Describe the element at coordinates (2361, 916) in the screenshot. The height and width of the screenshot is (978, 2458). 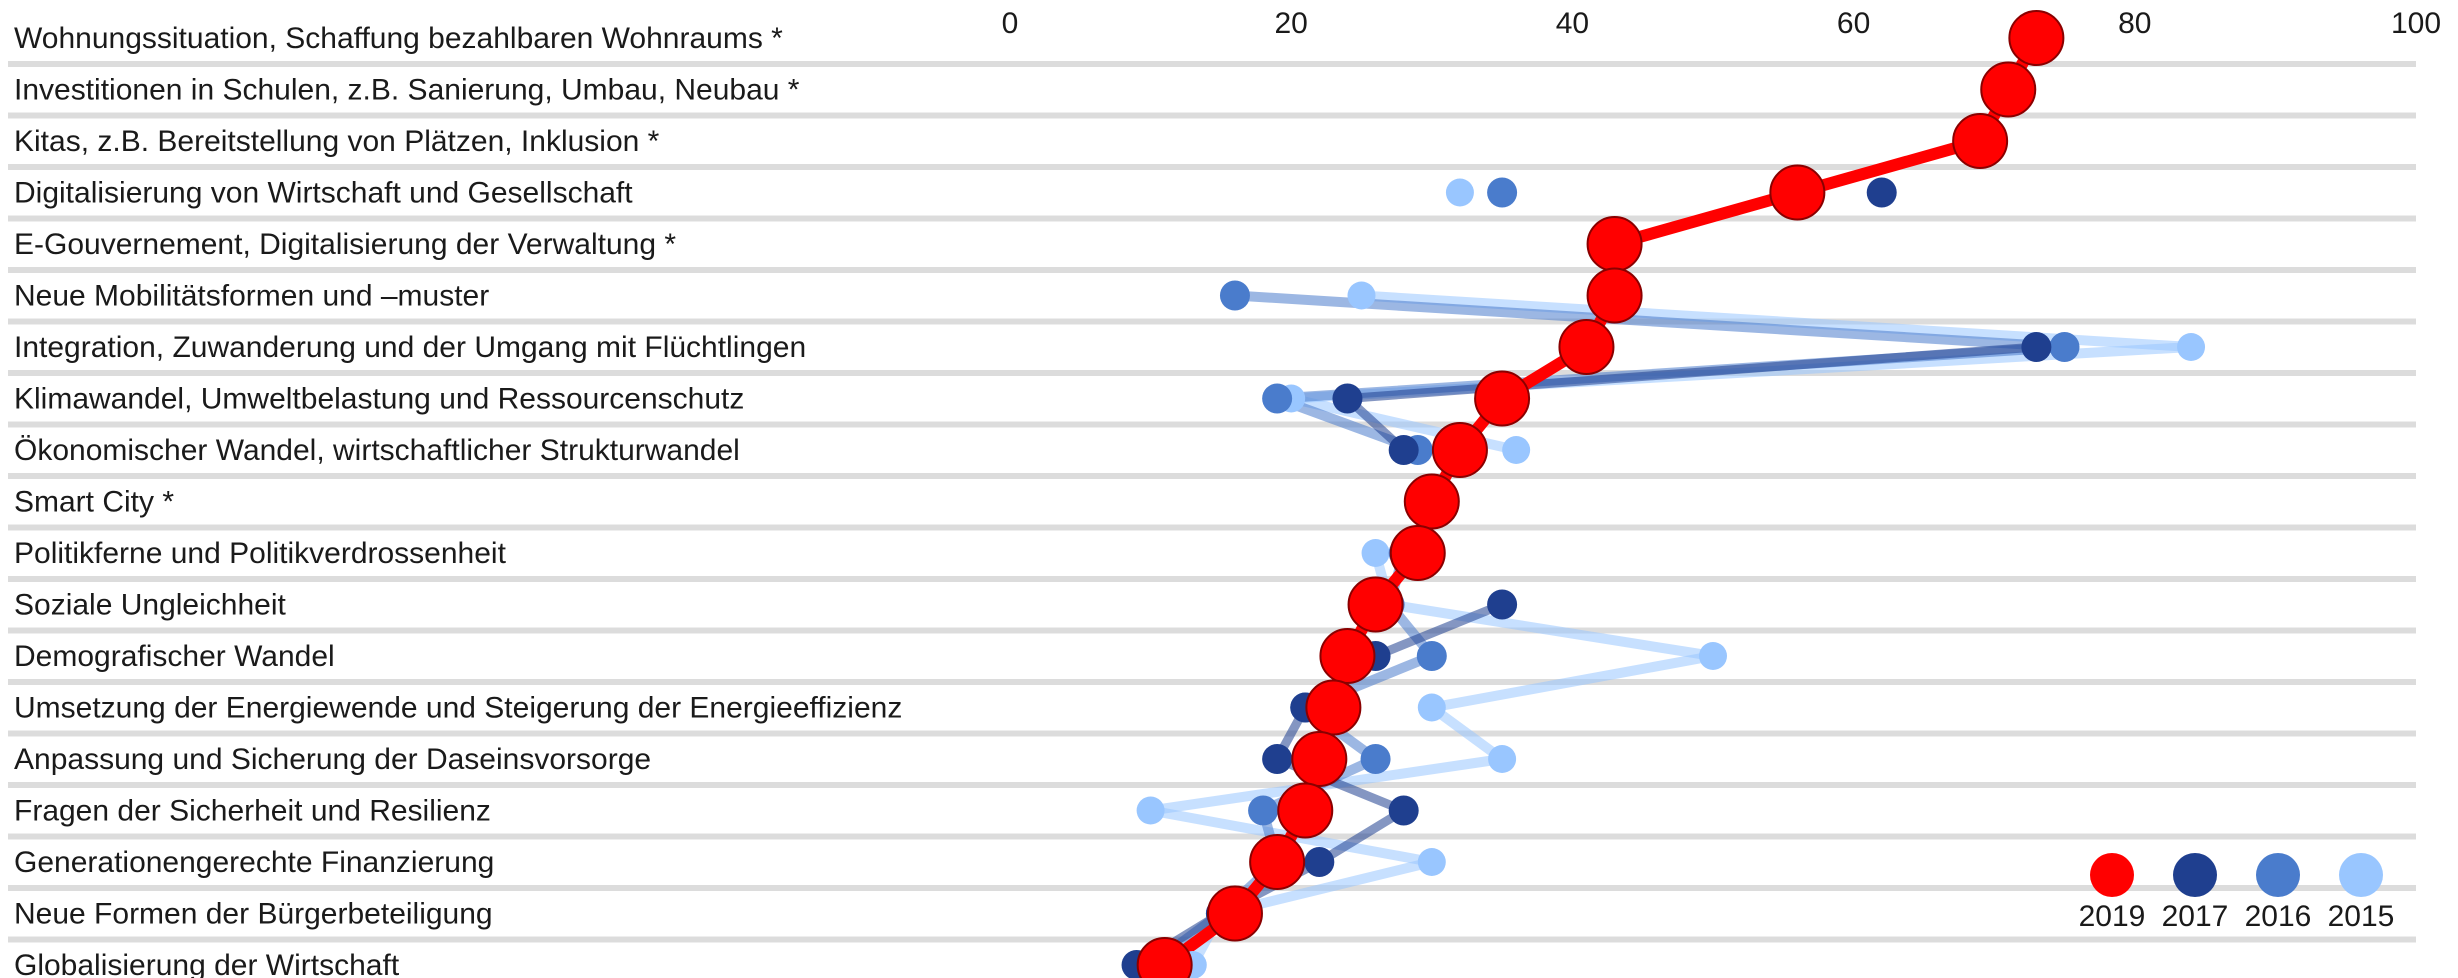
I see `legend-label-2015: 2015` at that location.